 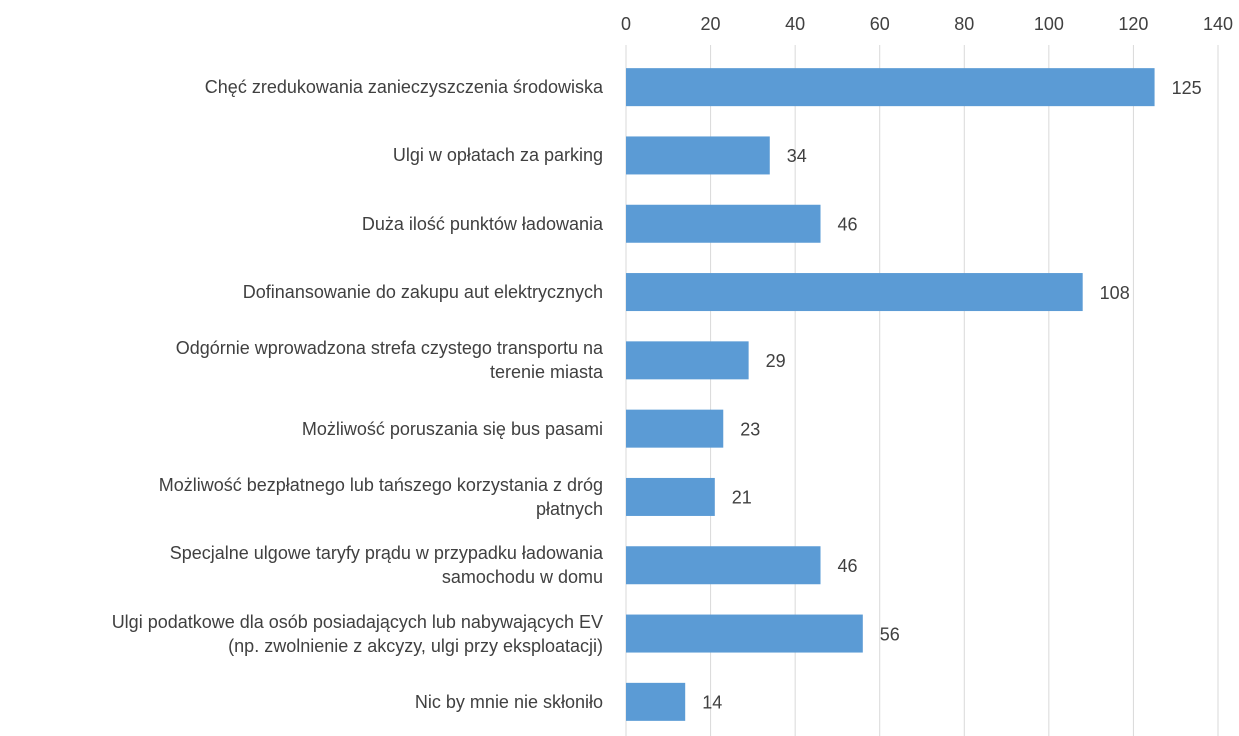 I want to click on value-label: 21, so click(x=742, y=498).